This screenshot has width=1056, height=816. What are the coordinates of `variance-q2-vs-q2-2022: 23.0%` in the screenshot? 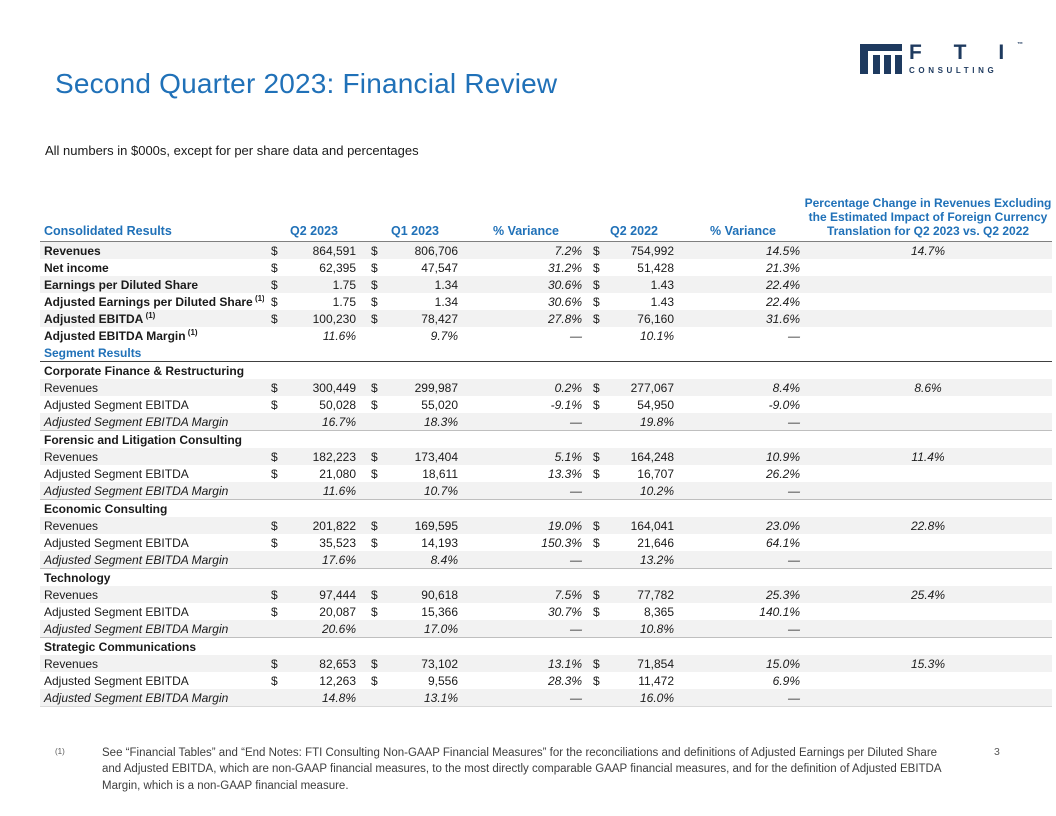 It's located at (782, 525).